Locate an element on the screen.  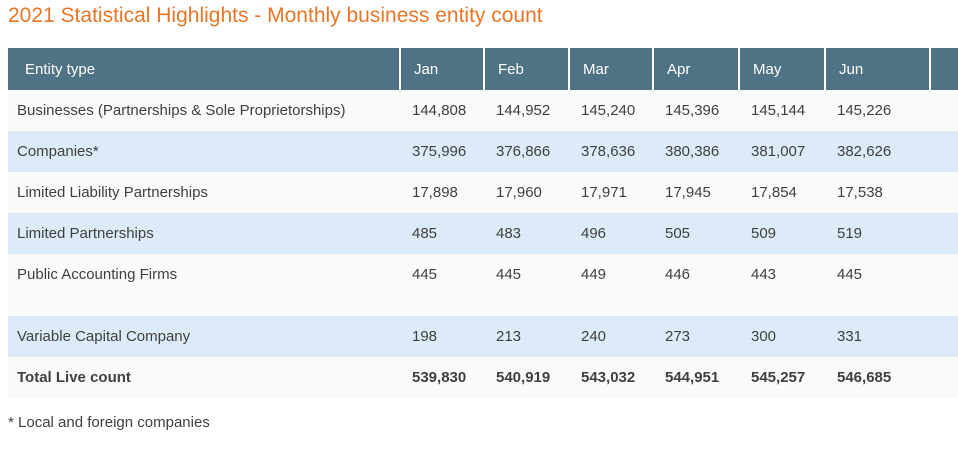
value-jun: 17,538 is located at coordinates (877, 192).